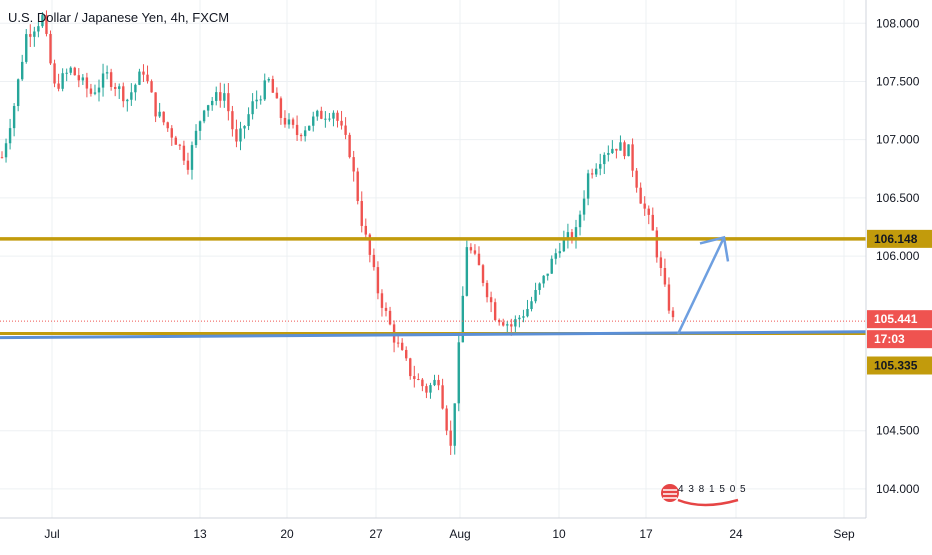  I want to click on watermark-text: 4 3 8 1 5 0 5, so click(712, 489).